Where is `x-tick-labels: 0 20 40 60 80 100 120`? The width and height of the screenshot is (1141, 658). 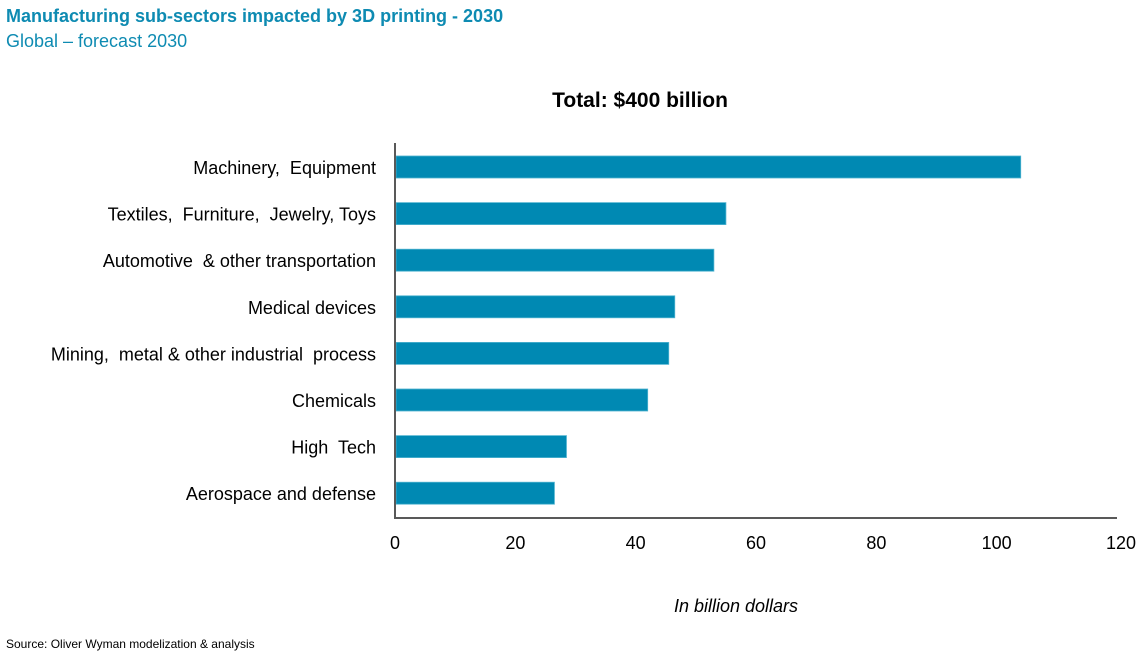
x-tick-labels: 0 20 40 60 80 100 120 is located at coordinates (763, 543).